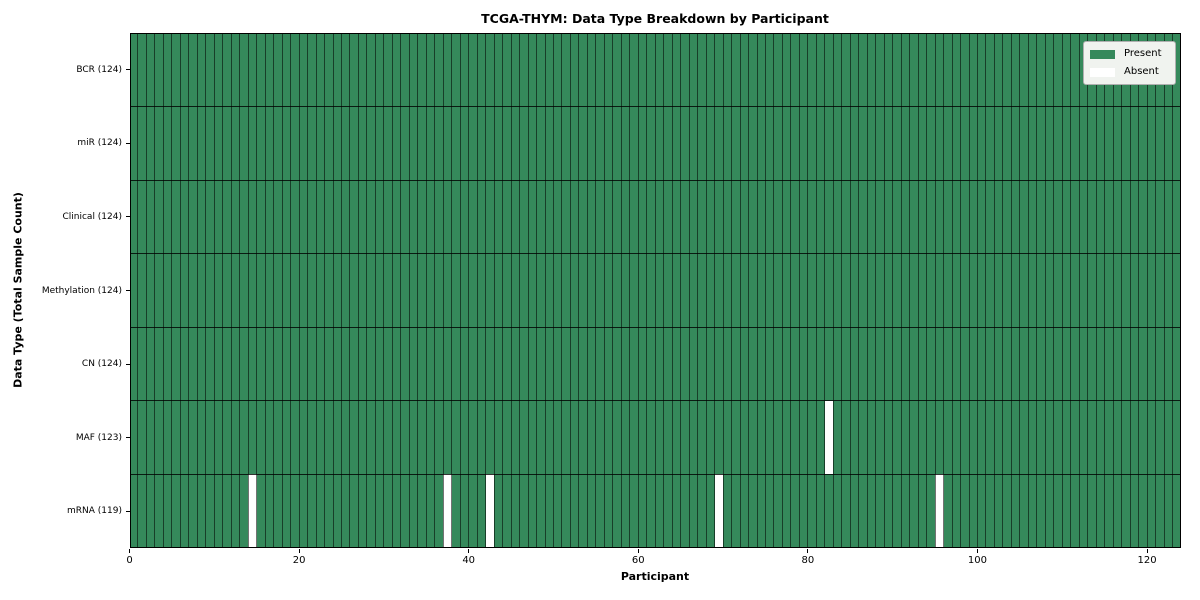 This screenshot has width=1200, height=600. What do you see at coordinates (977, 560) in the screenshot?
I see `x-tick-label-100: 100` at bounding box center [977, 560].